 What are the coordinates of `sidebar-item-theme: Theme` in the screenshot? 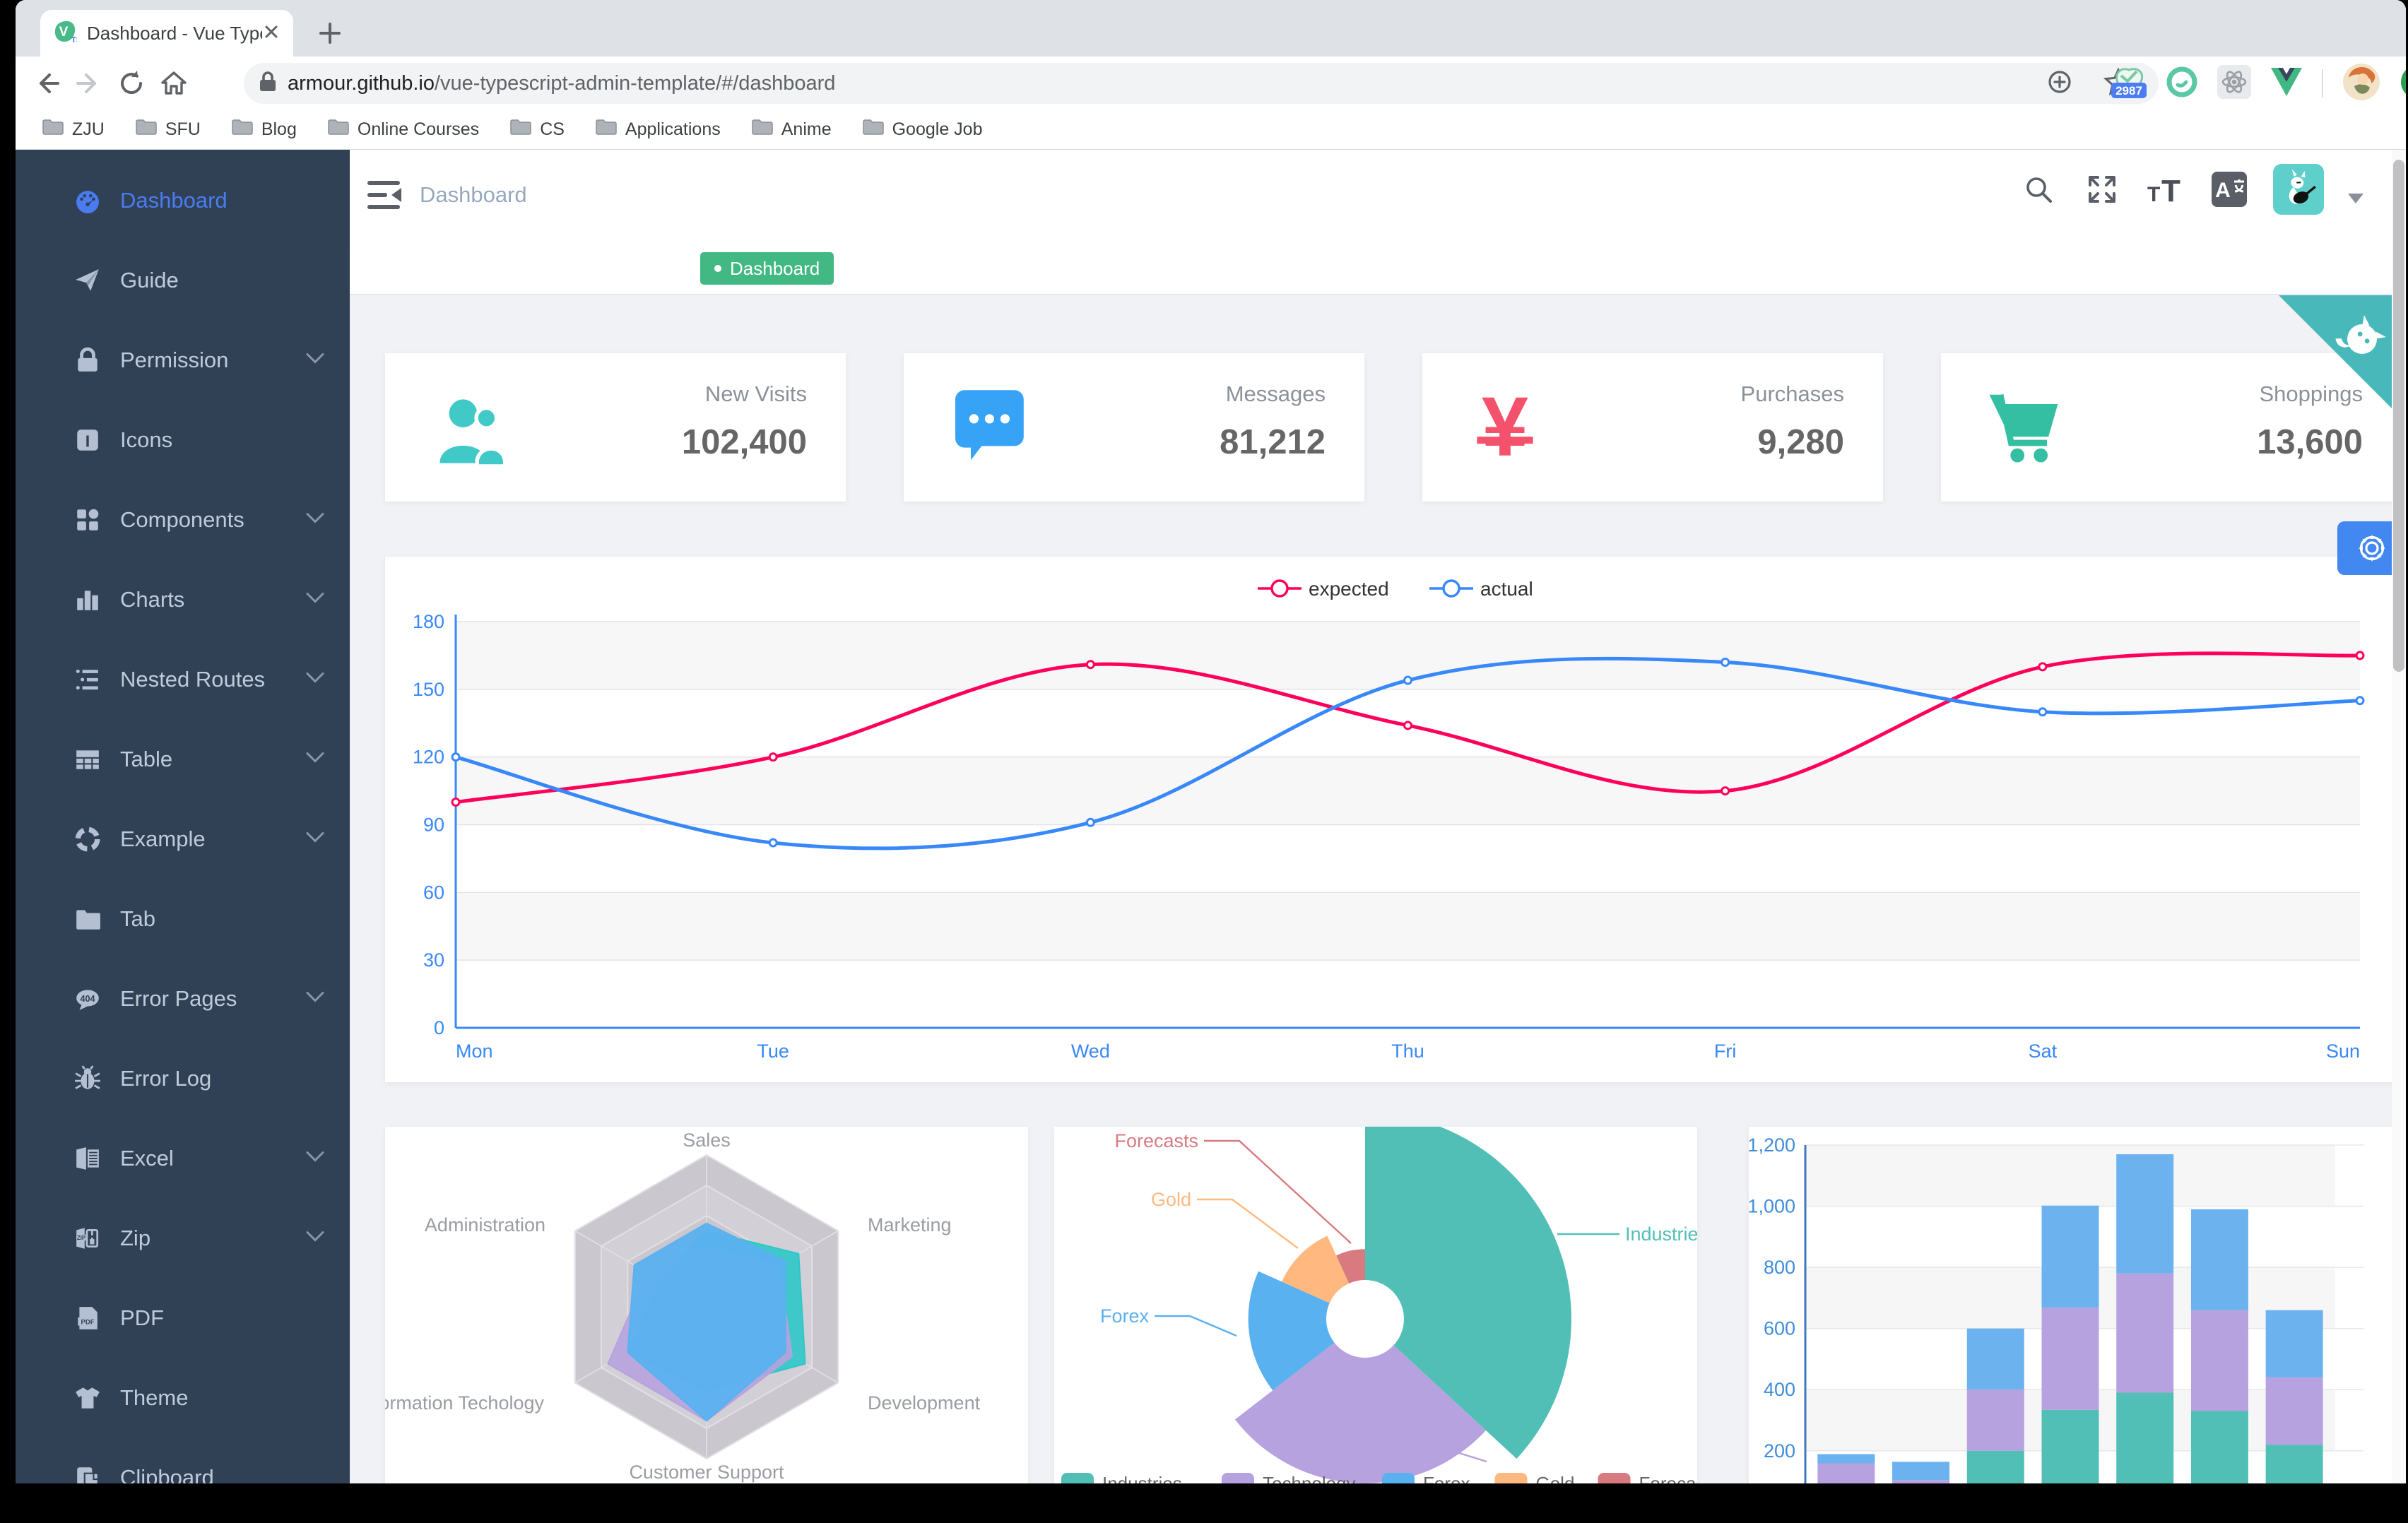 It's located at (183, 1398).